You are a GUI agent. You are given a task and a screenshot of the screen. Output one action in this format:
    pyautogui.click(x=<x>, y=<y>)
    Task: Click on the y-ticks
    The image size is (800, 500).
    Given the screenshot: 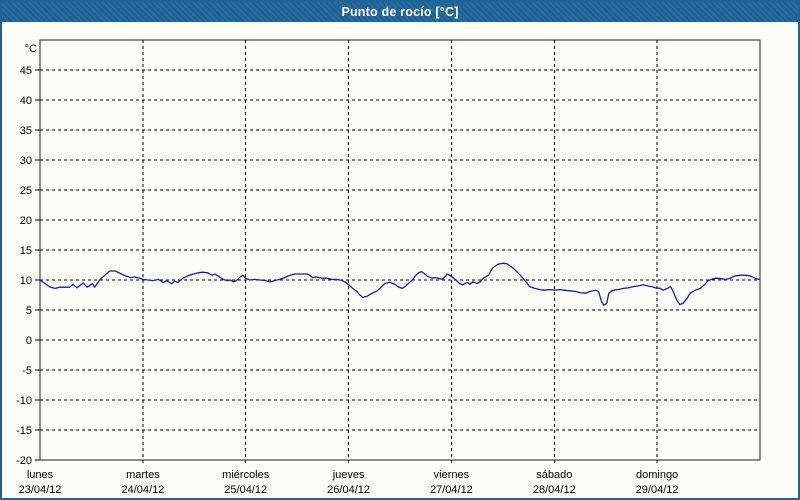 What is the action you would take?
    pyautogui.click(x=37, y=265)
    